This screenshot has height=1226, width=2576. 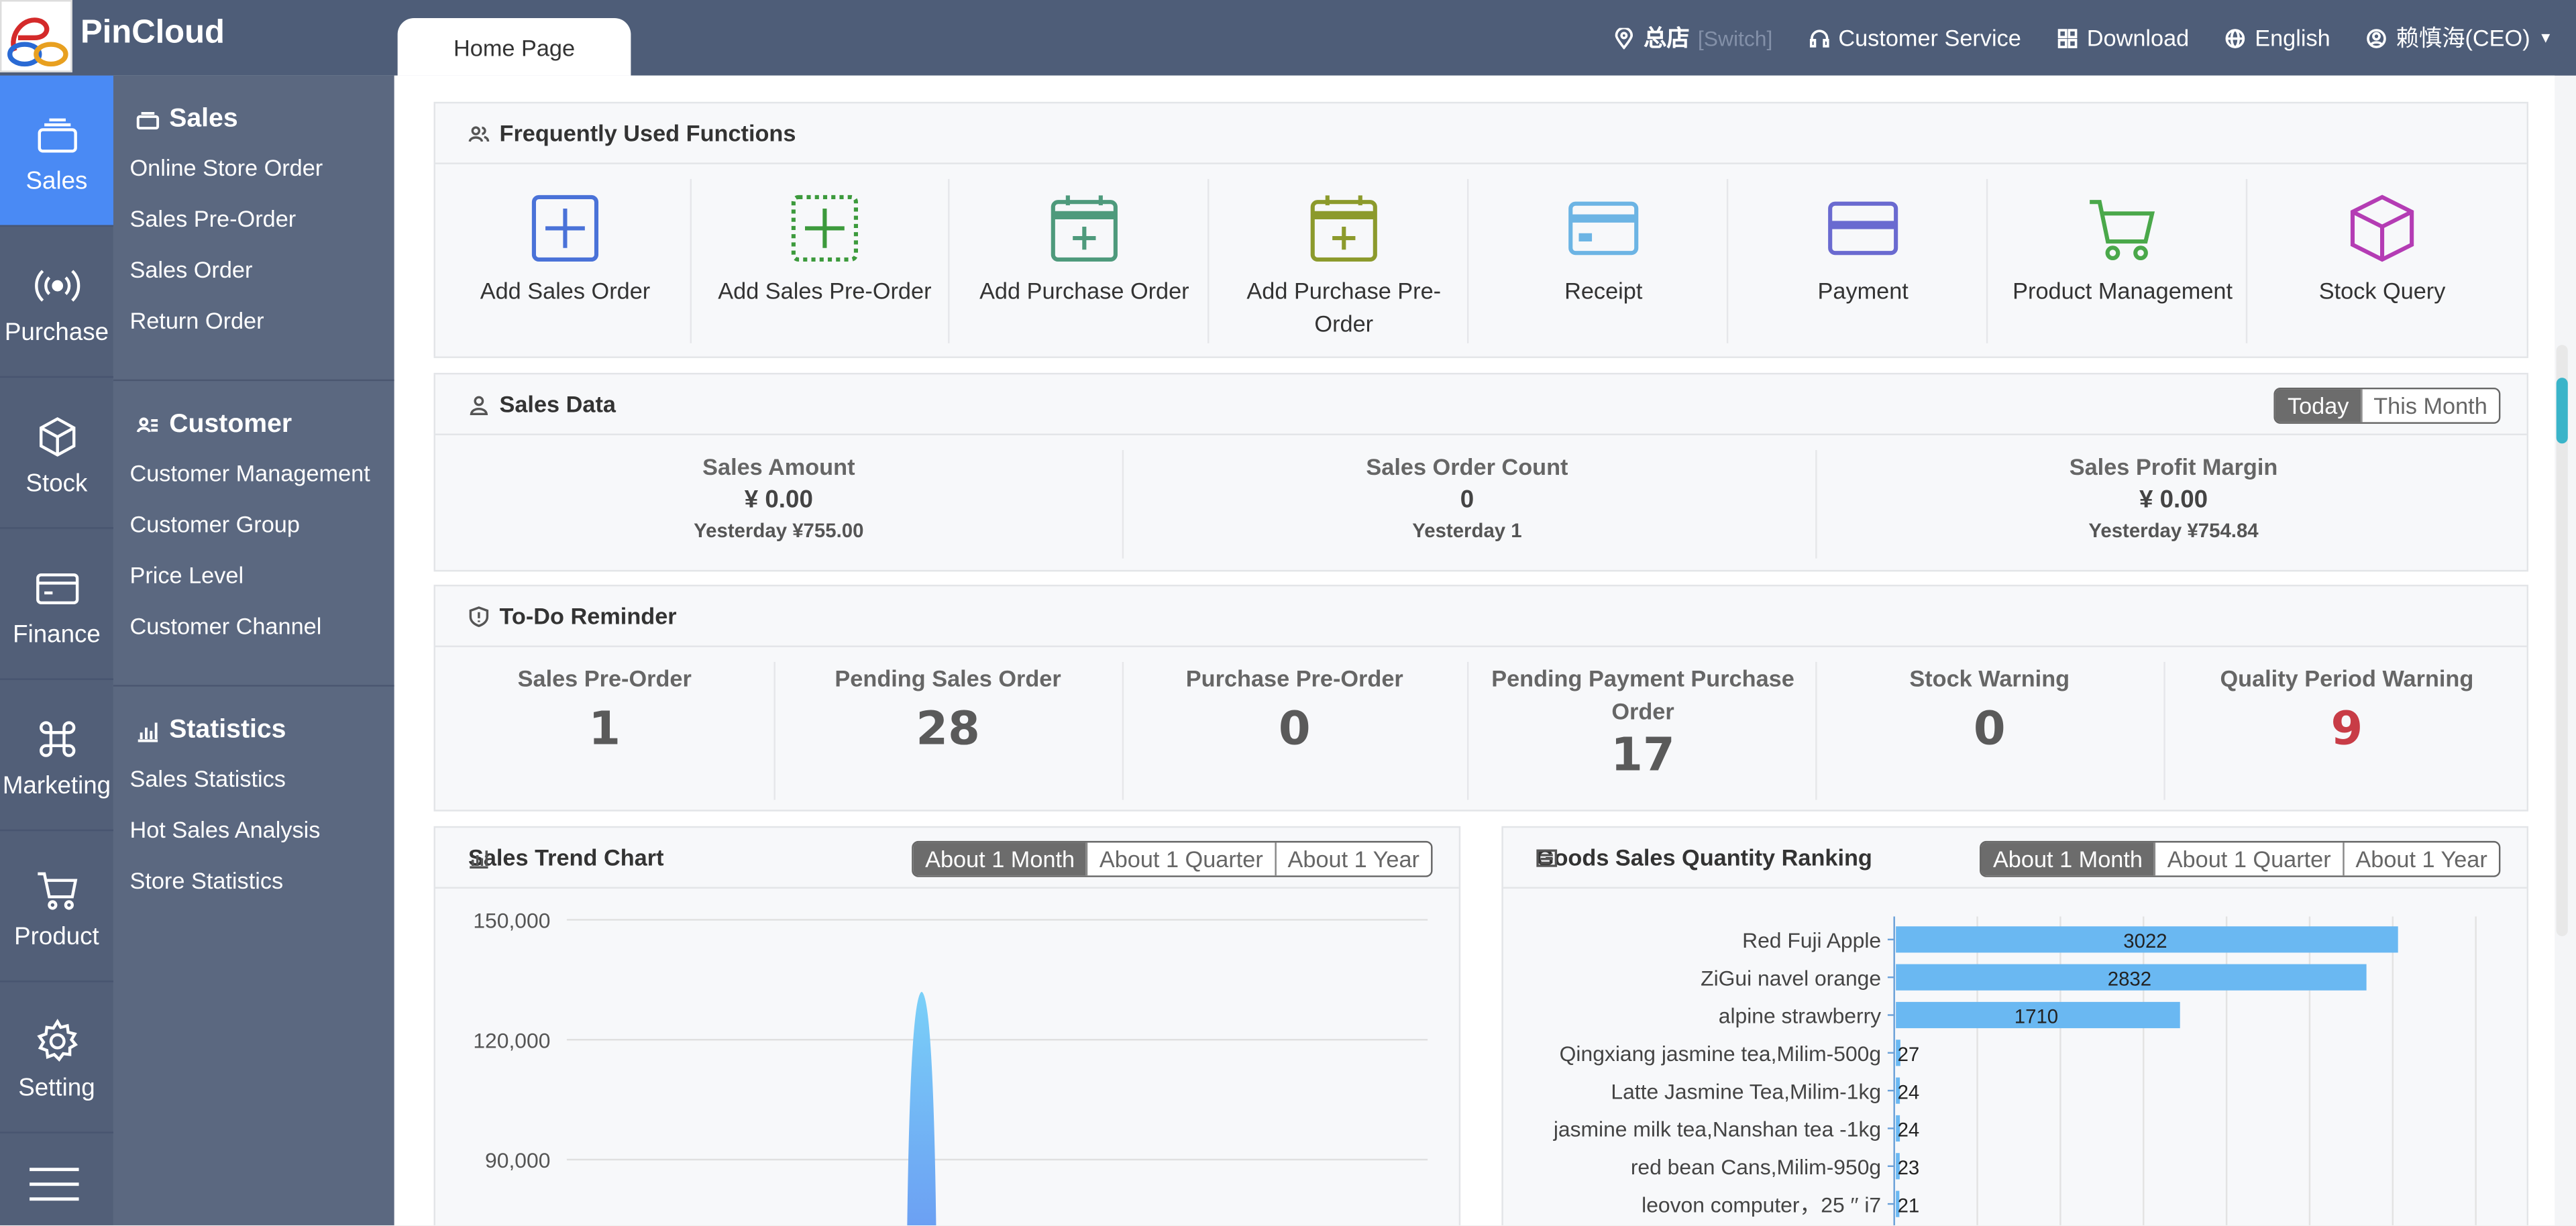 I want to click on submenu-title: Statistics, so click(x=227, y=730).